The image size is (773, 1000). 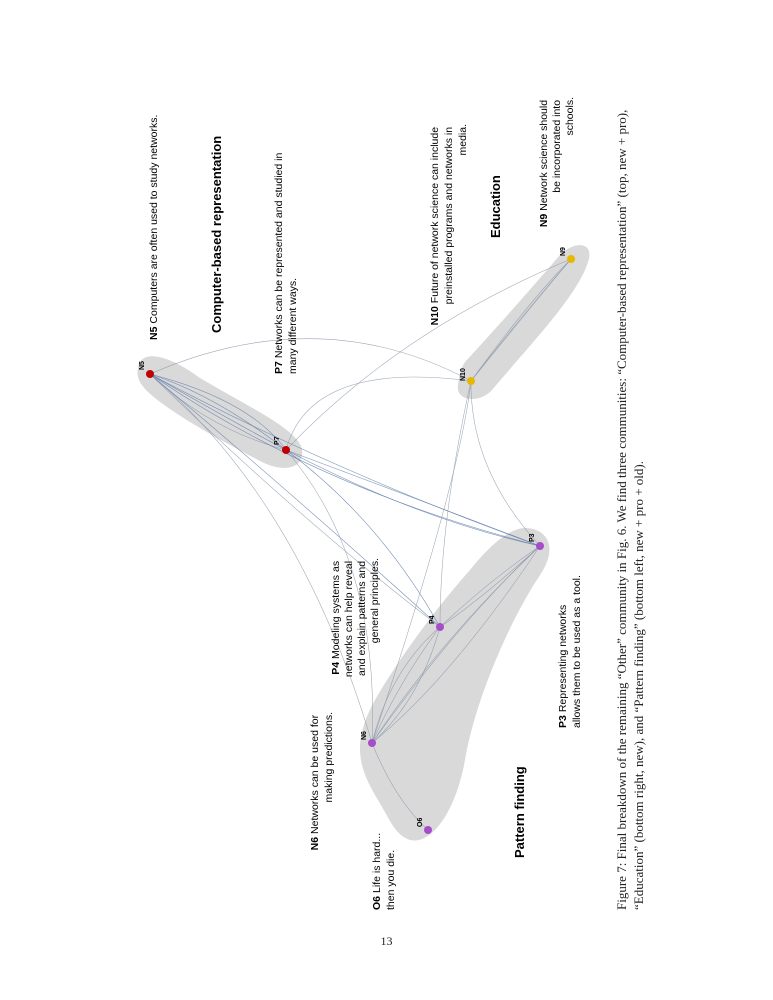 What do you see at coordinates (349, 619) in the screenshot?
I see `annotation-line: networks can help reveal` at bounding box center [349, 619].